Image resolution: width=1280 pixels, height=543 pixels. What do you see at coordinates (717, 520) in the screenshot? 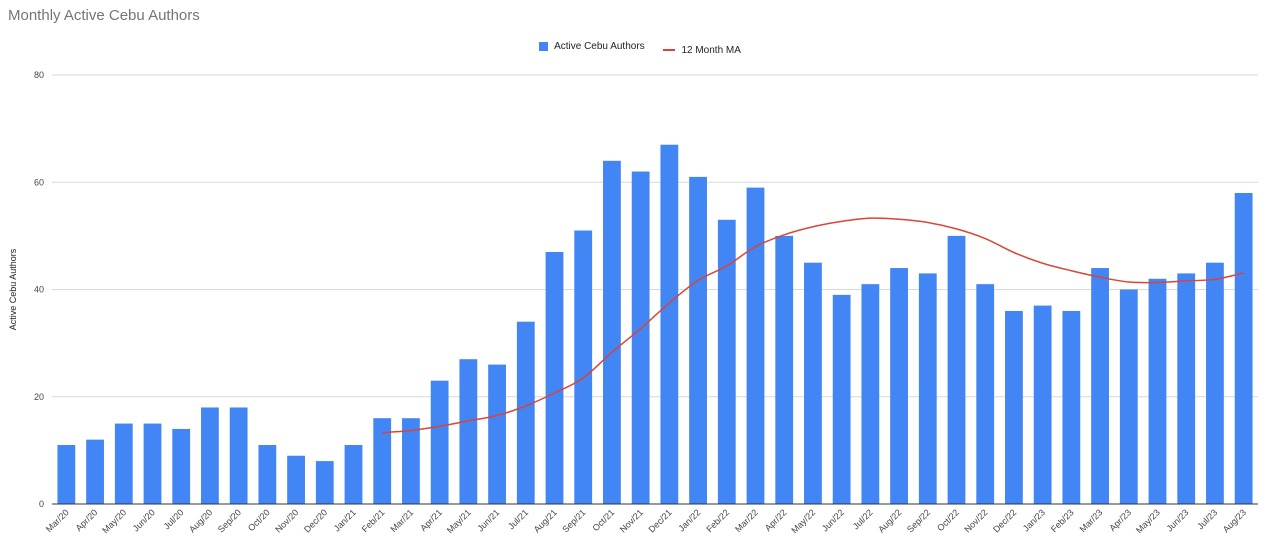
I see `x-tick-label: Feb/22` at bounding box center [717, 520].